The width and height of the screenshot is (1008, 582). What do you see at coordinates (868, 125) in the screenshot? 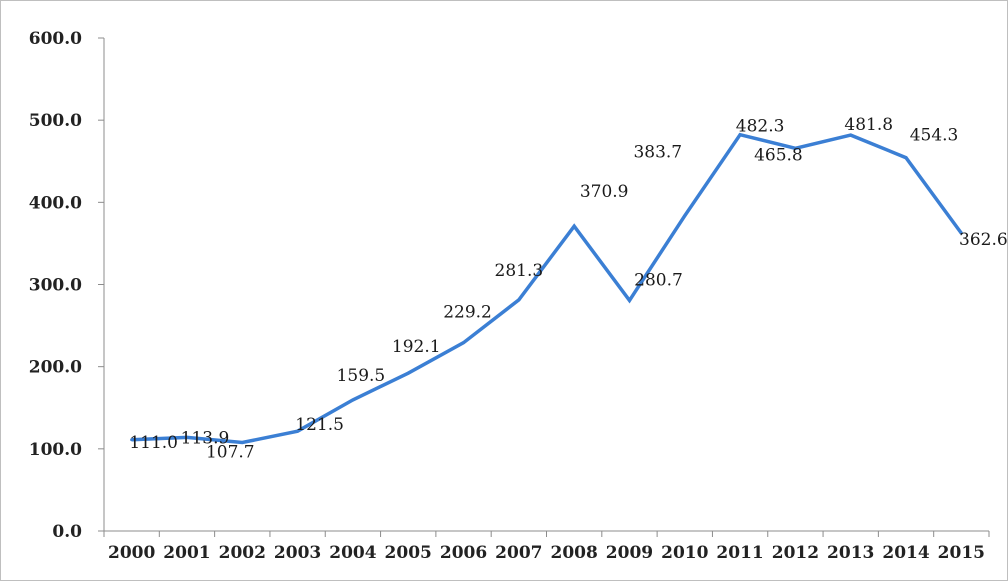
I see `data-label: 481.8` at bounding box center [868, 125].